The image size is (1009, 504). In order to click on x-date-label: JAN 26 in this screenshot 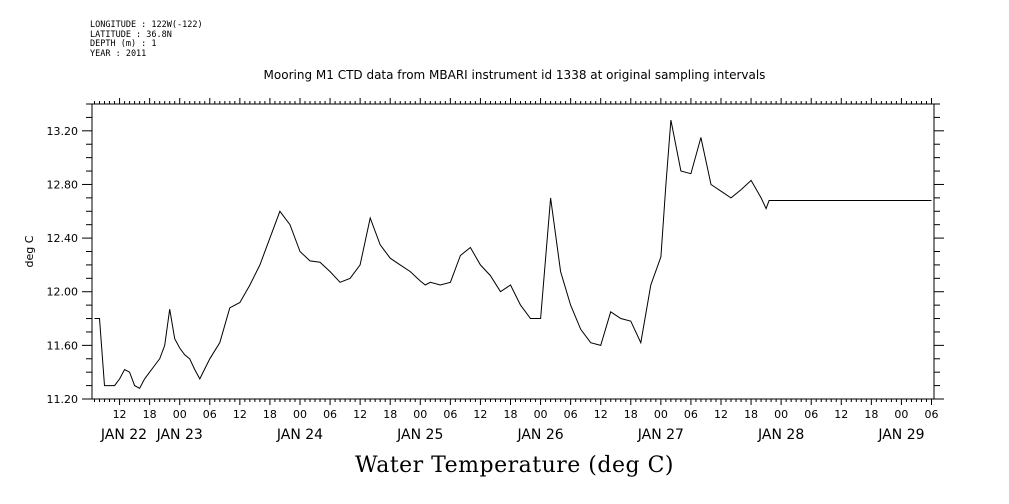, I will do `click(539, 435)`.